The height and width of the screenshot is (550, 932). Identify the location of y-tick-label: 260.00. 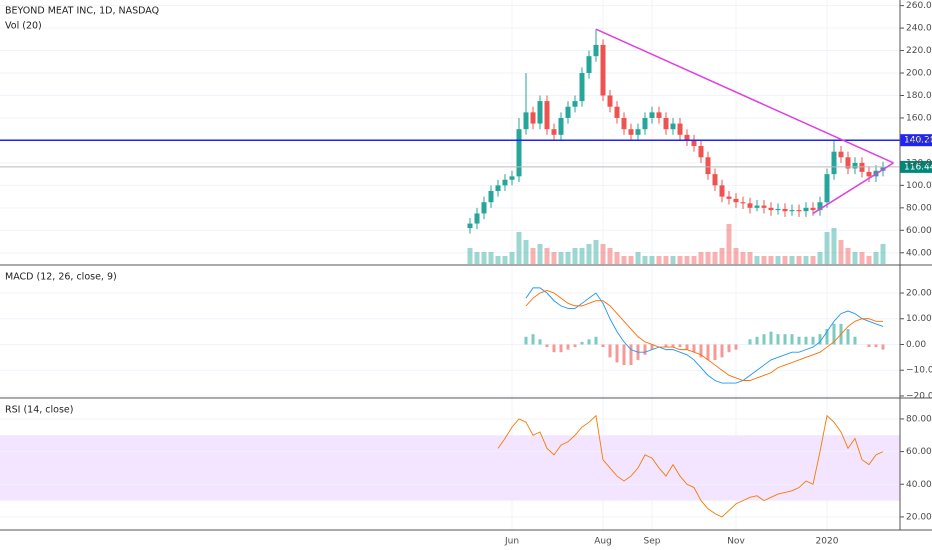
(919, 6).